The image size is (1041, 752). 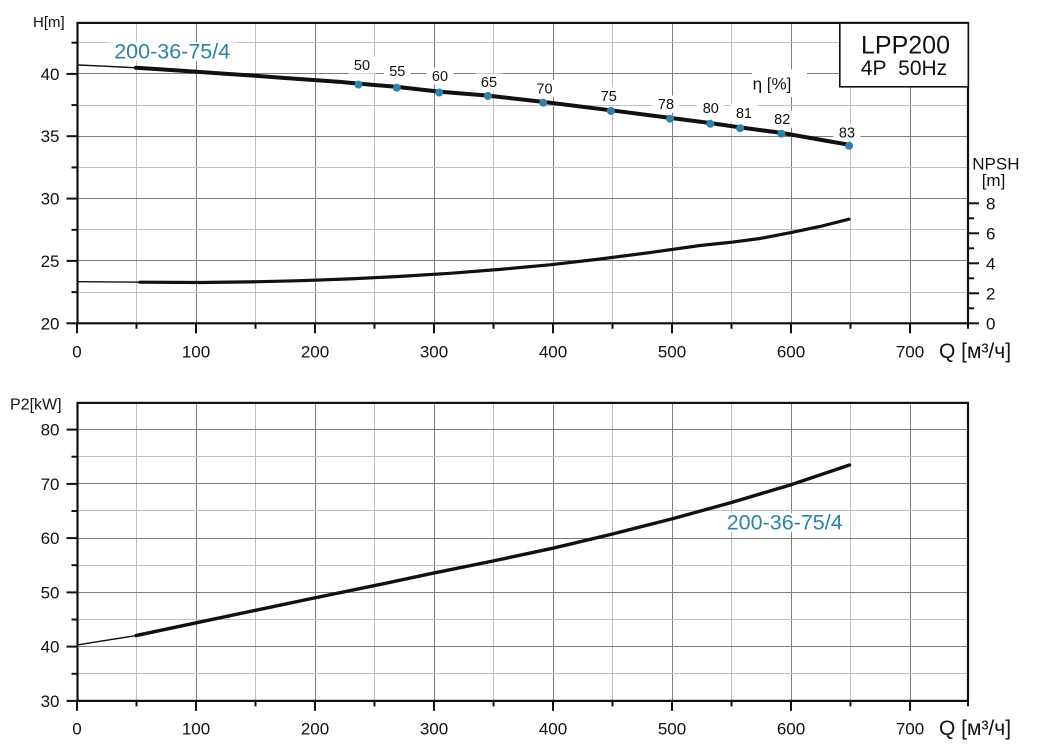 What do you see at coordinates (666, 105) in the screenshot?
I see `svg-text: 78` at bounding box center [666, 105].